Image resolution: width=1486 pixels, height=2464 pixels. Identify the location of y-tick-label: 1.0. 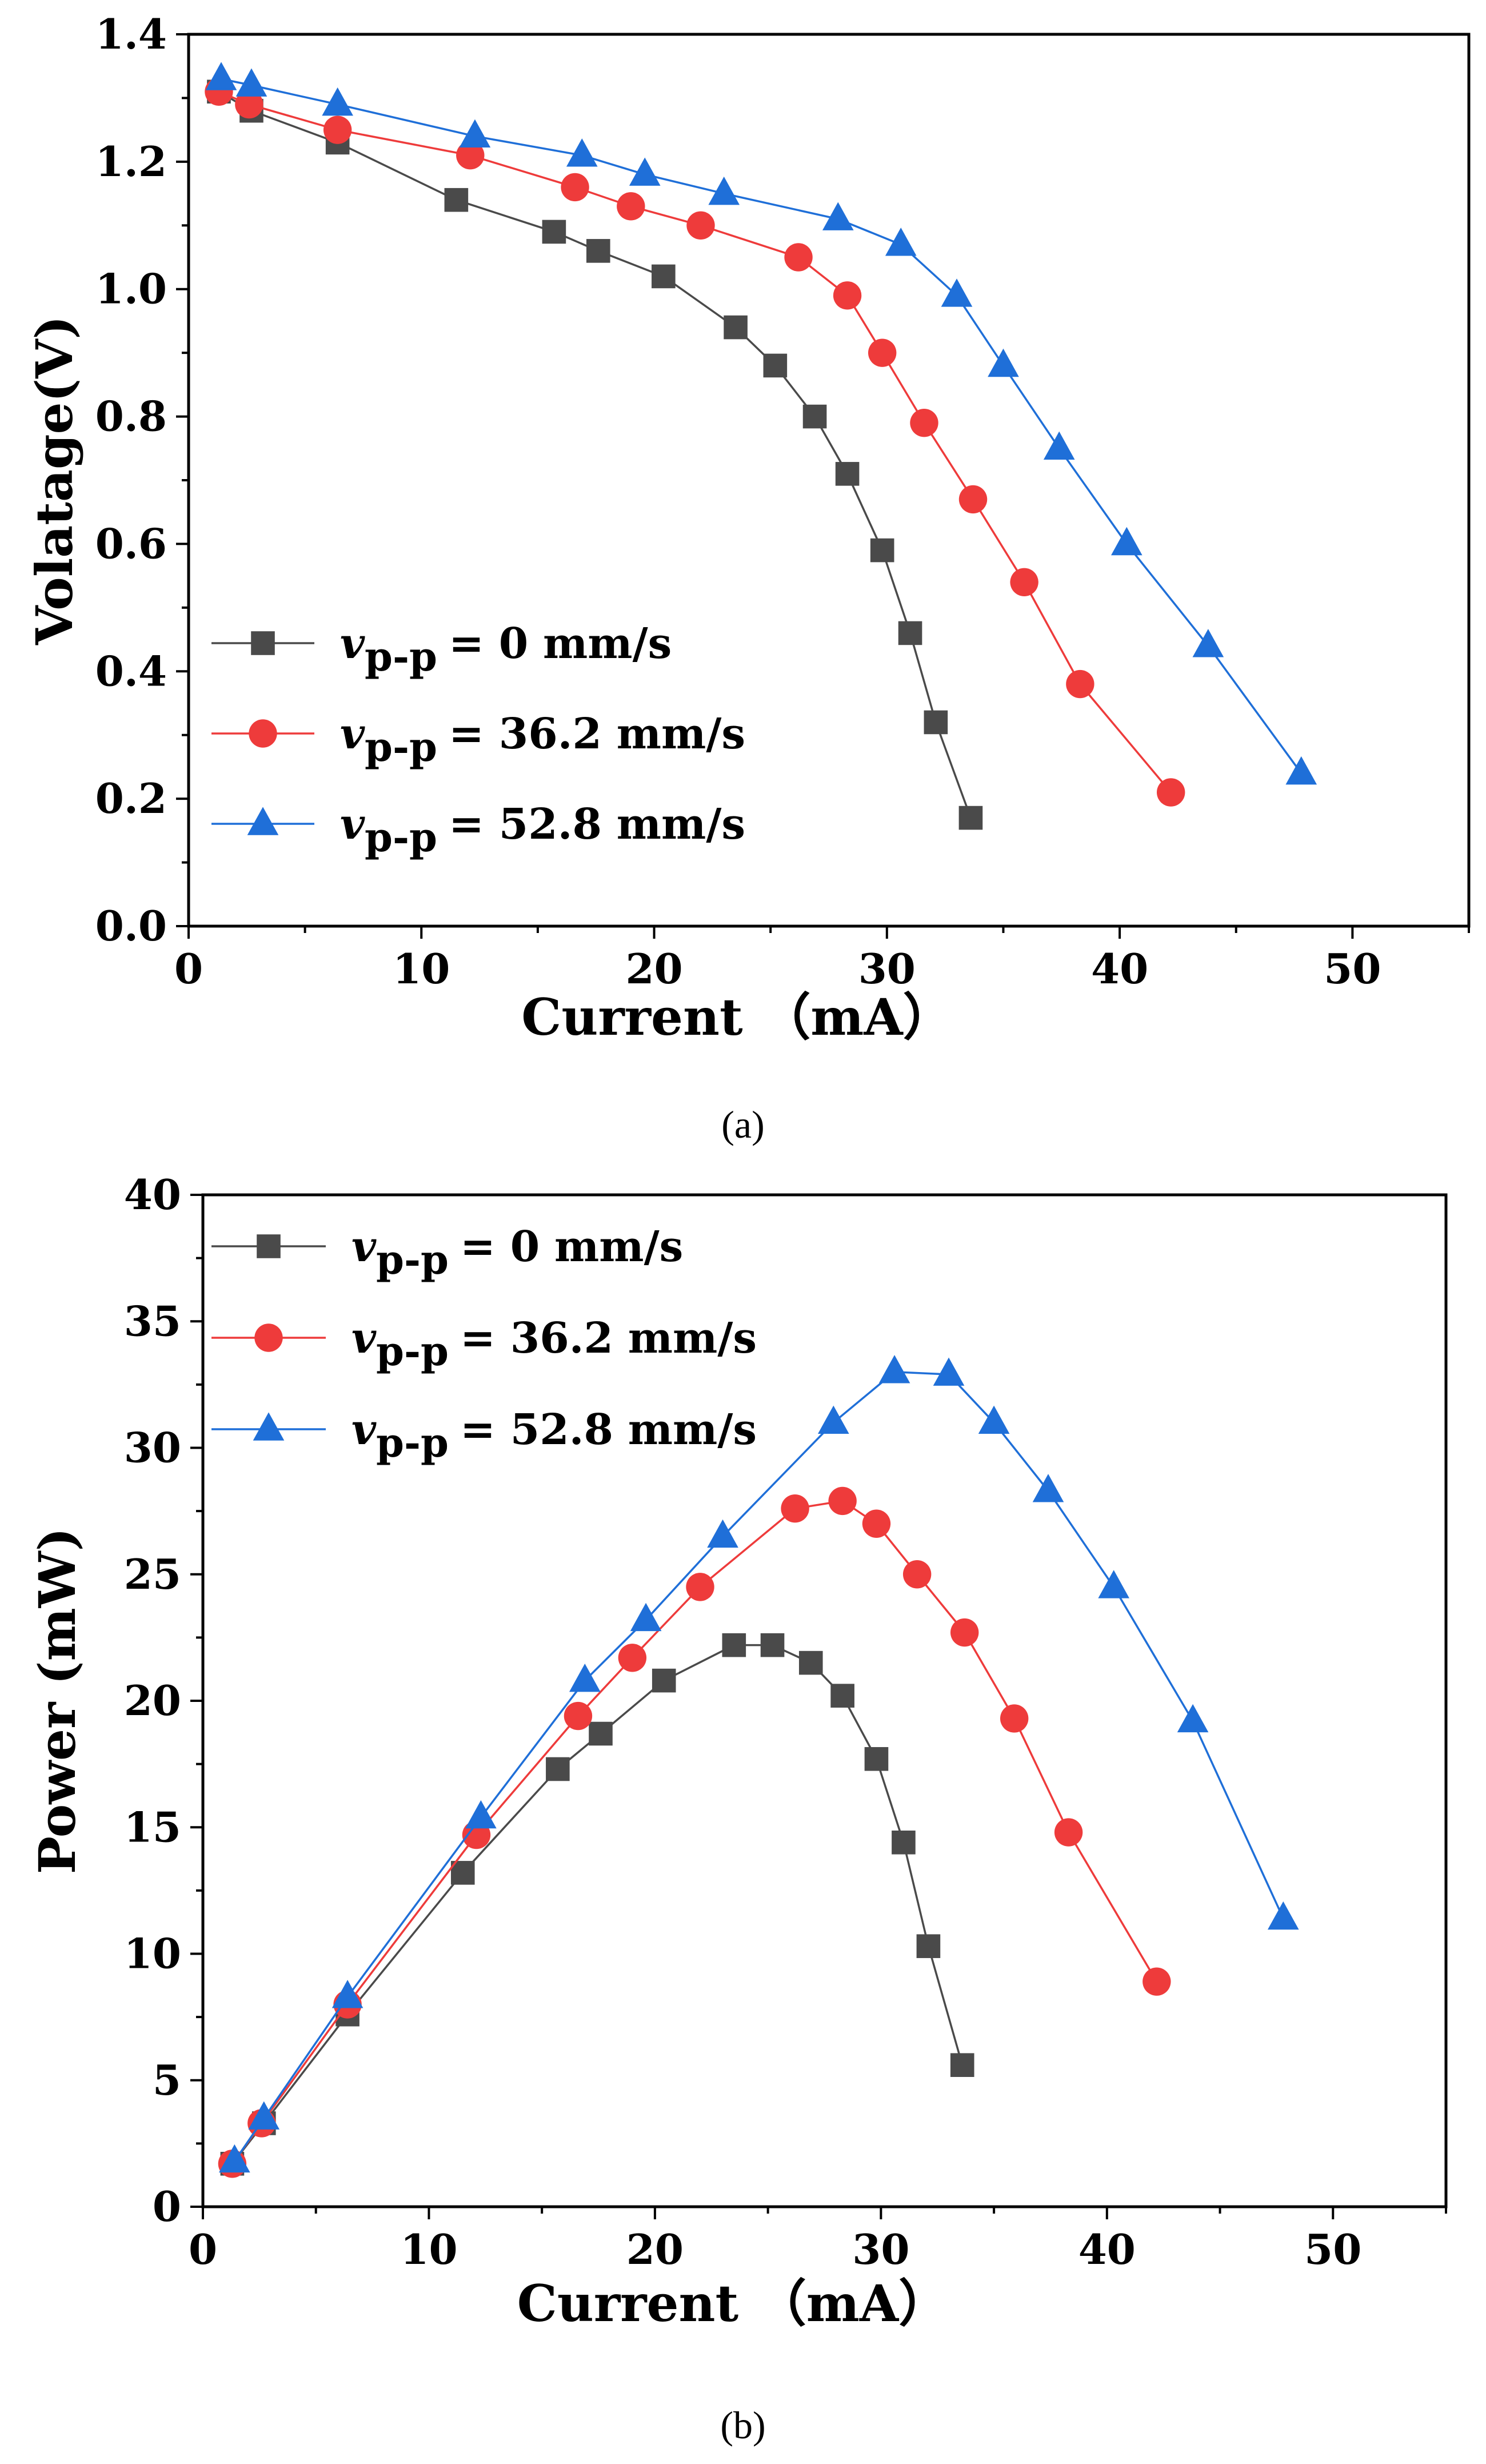
(131, 289).